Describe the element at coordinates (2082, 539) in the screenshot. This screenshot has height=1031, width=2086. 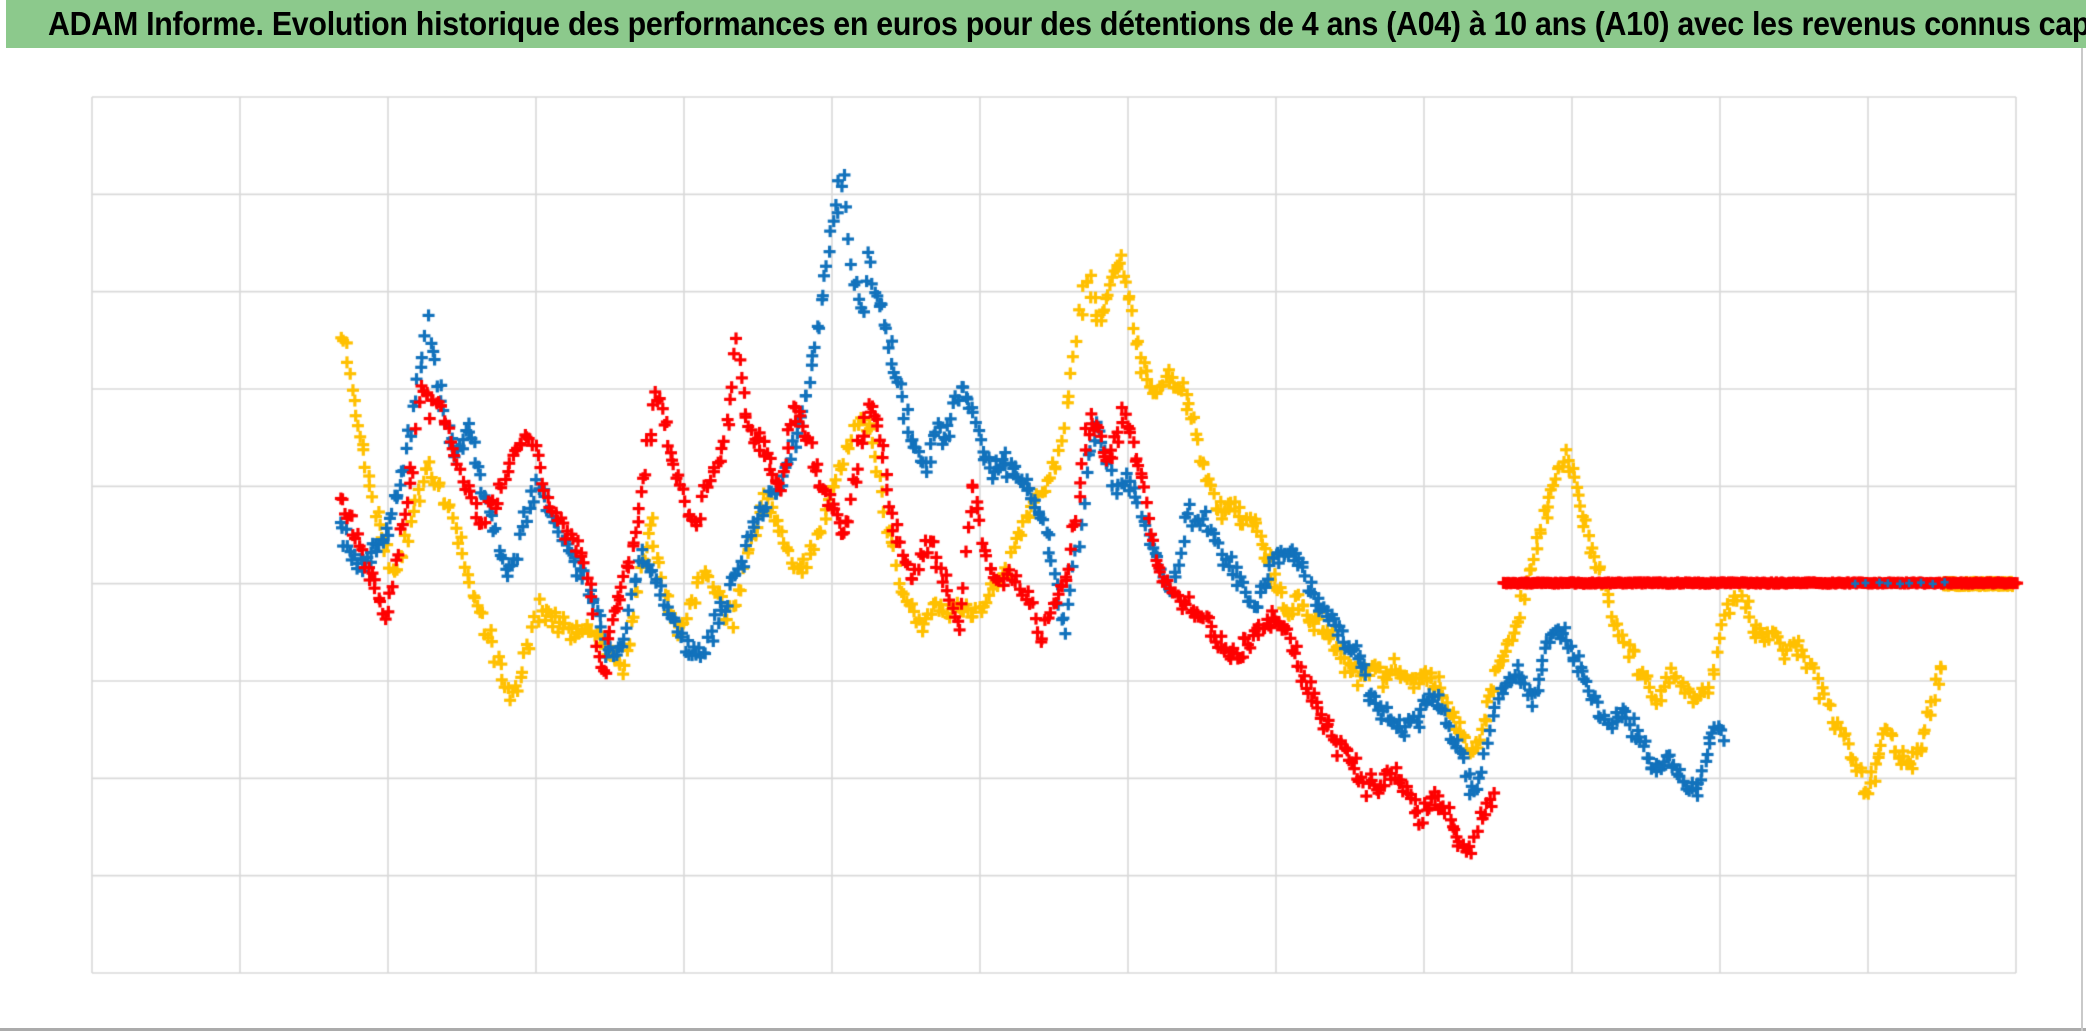
I see `window-border-right` at that location.